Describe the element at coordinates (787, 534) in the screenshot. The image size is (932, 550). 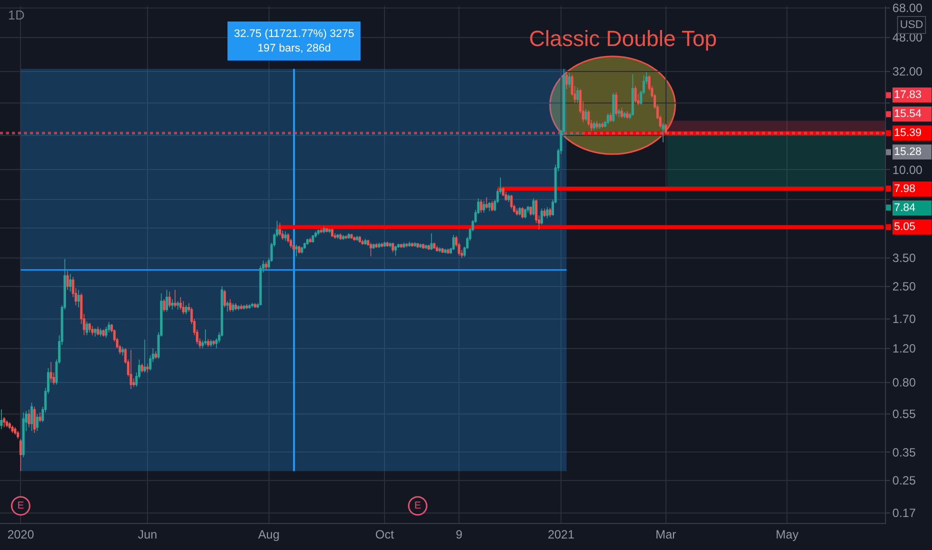
I see `x-tick-label: May` at that location.